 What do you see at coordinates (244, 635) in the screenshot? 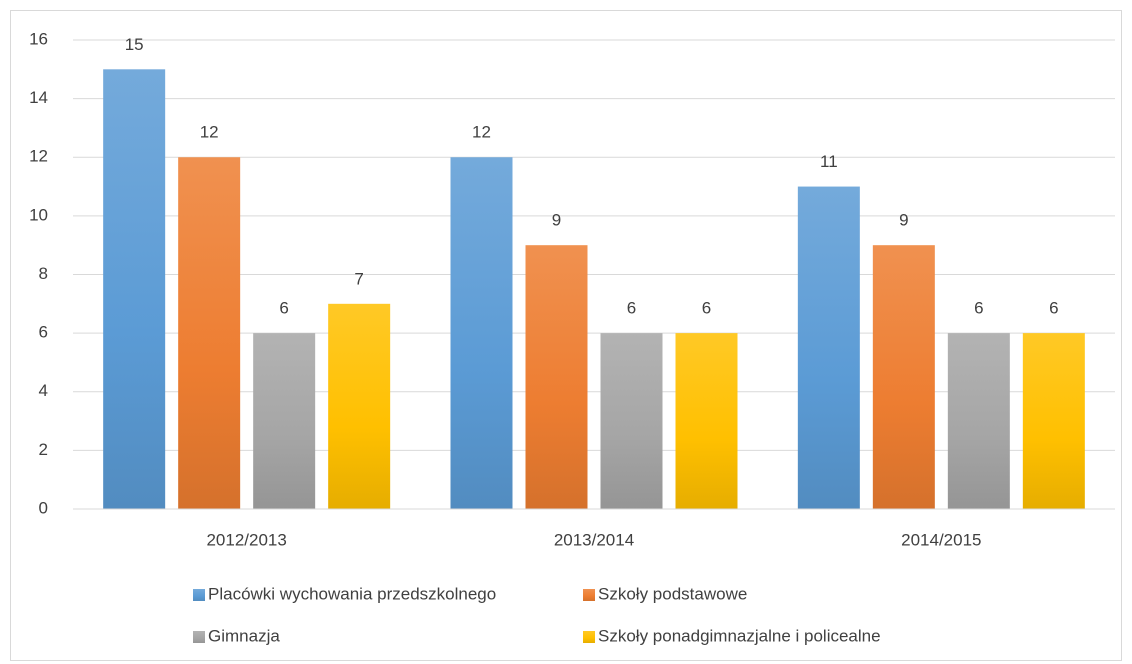
I see `legend-label: Gimnazja` at bounding box center [244, 635].